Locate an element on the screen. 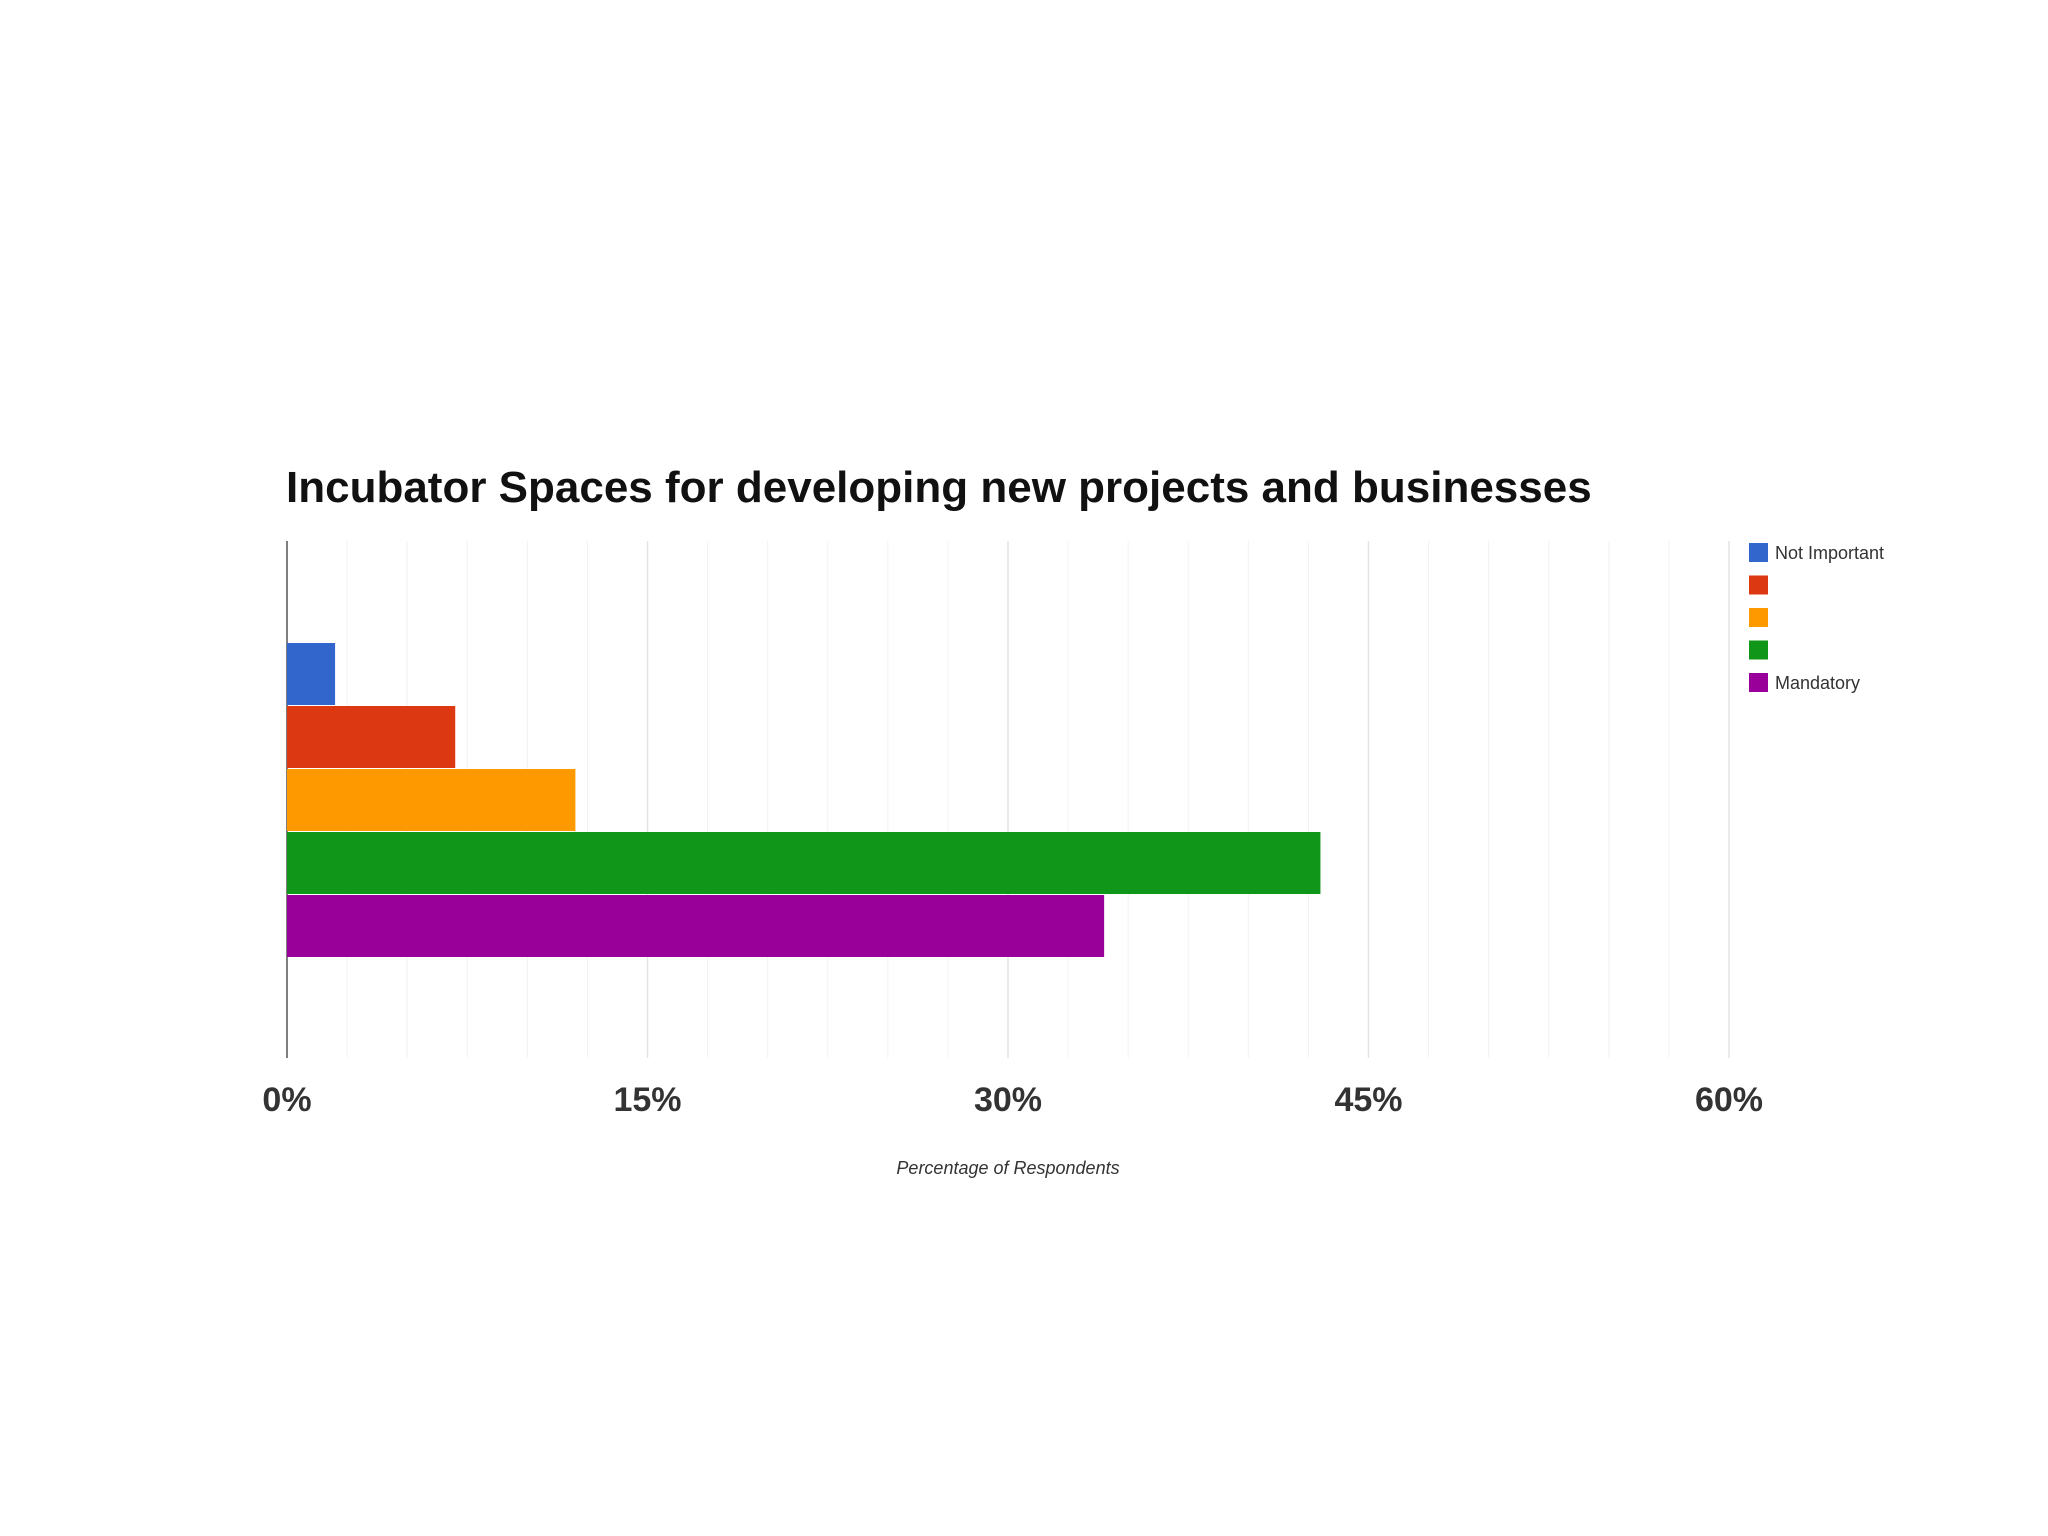 The height and width of the screenshot is (1536, 2048). x-tick-label: 0% is located at coordinates (286, 1100).